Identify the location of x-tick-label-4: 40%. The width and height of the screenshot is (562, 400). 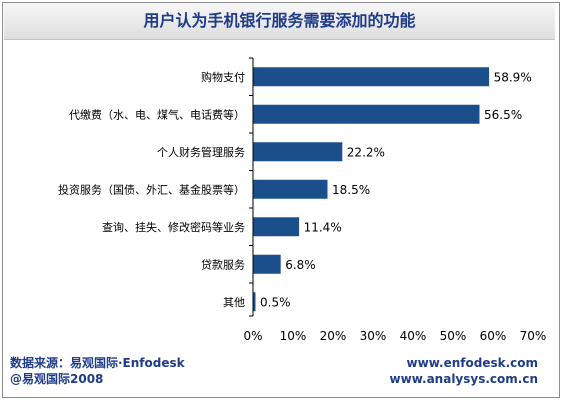
(413, 336).